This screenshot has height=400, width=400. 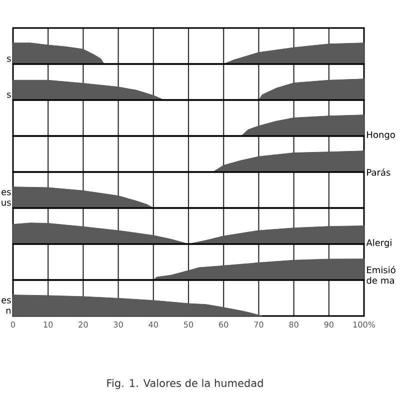 I want to click on x-tick-label: 40, so click(x=153, y=325).